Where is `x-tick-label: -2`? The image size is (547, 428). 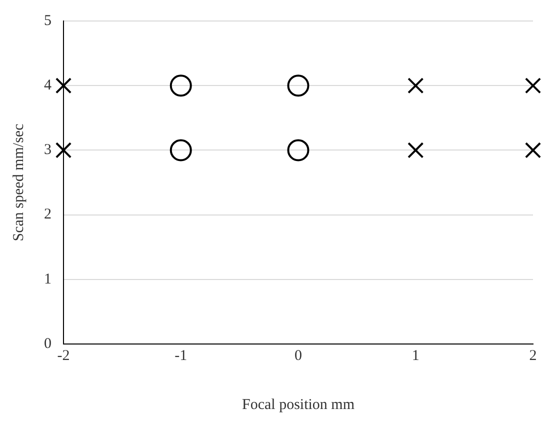
x-tick-label: -2 is located at coordinates (63, 356).